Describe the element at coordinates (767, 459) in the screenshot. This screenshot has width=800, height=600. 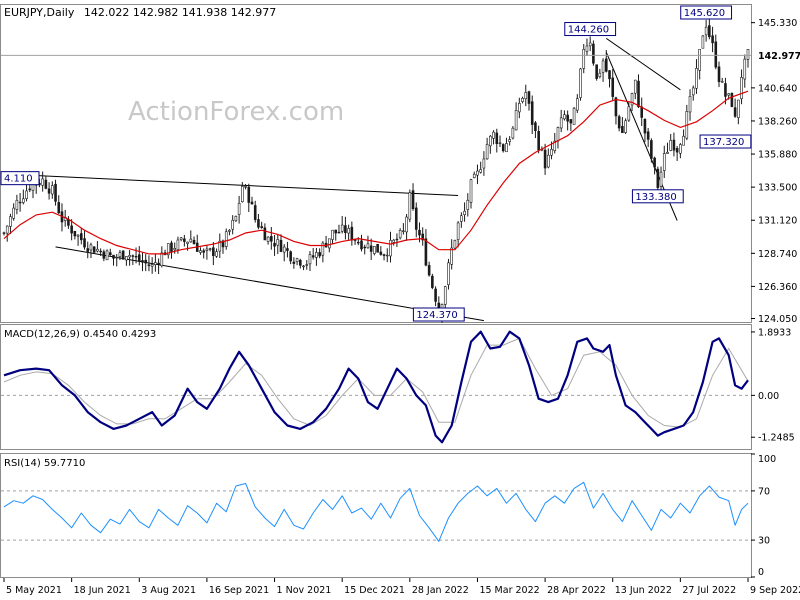
I see `rsi-y-tick-label: 100` at that location.